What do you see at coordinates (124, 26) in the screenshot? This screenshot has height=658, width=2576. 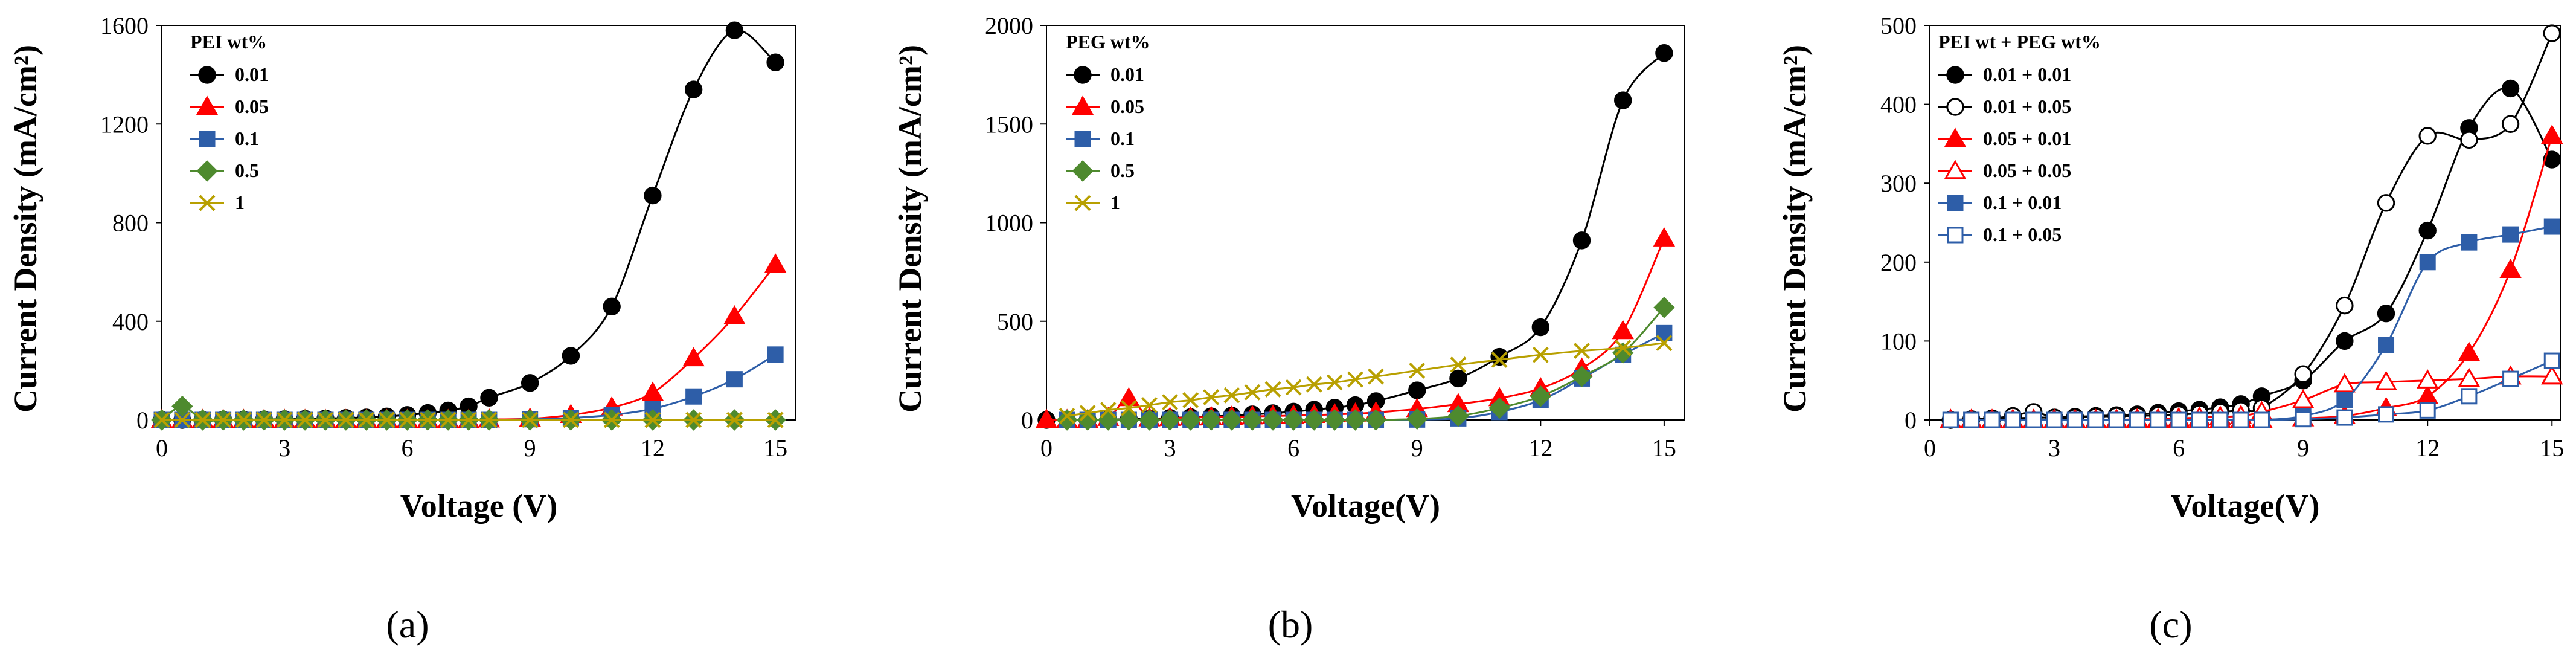 I see `y-tick-label: 1600` at bounding box center [124, 26].